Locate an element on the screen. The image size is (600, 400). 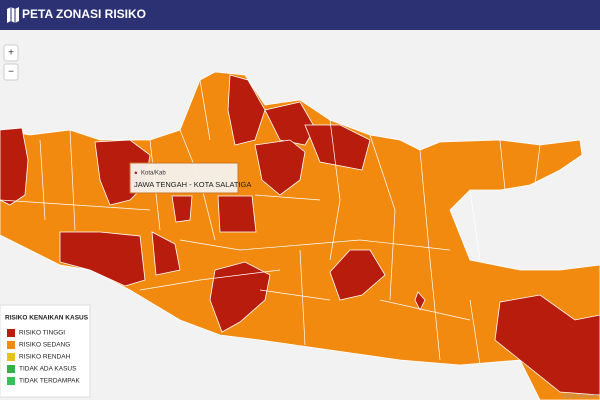
tooltip: ● Kota/Kab JAWA TENGAH - KOTA SALATIGA is located at coordinates (190, 178).